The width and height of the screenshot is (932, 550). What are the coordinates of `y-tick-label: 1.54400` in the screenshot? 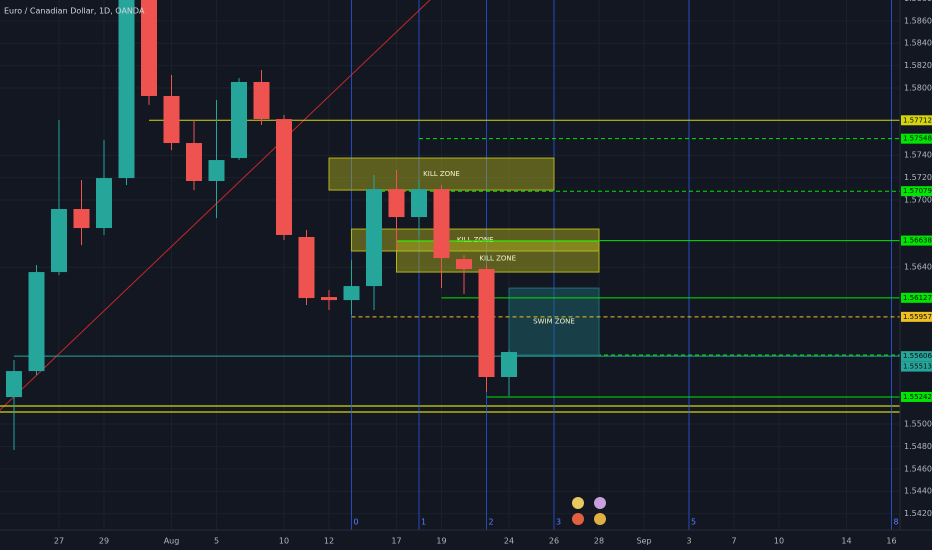 It's located at (918, 491).